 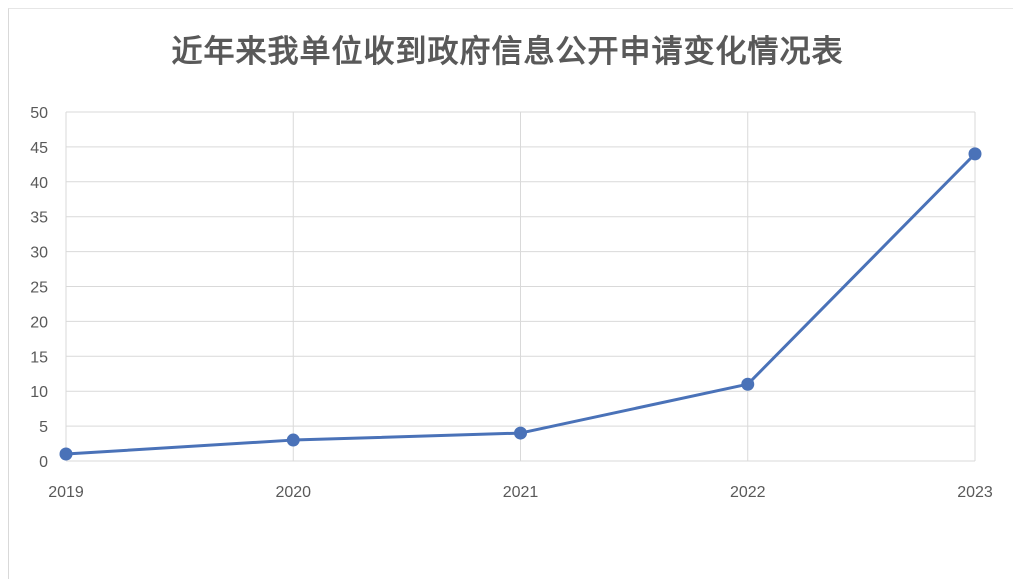 I want to click on y-axis-ticks: 0 5 10 15 20 25 30 35 40 45 50, so click(x=39, y=288).